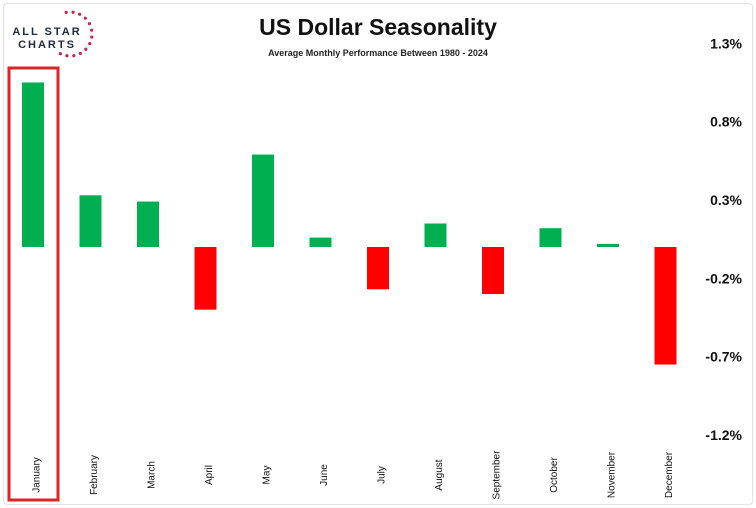 The height and width of the screenshot is (508, 756). Describe the element at coordinates (493, 271) in the screenshot. I see `bar-september` at that location.